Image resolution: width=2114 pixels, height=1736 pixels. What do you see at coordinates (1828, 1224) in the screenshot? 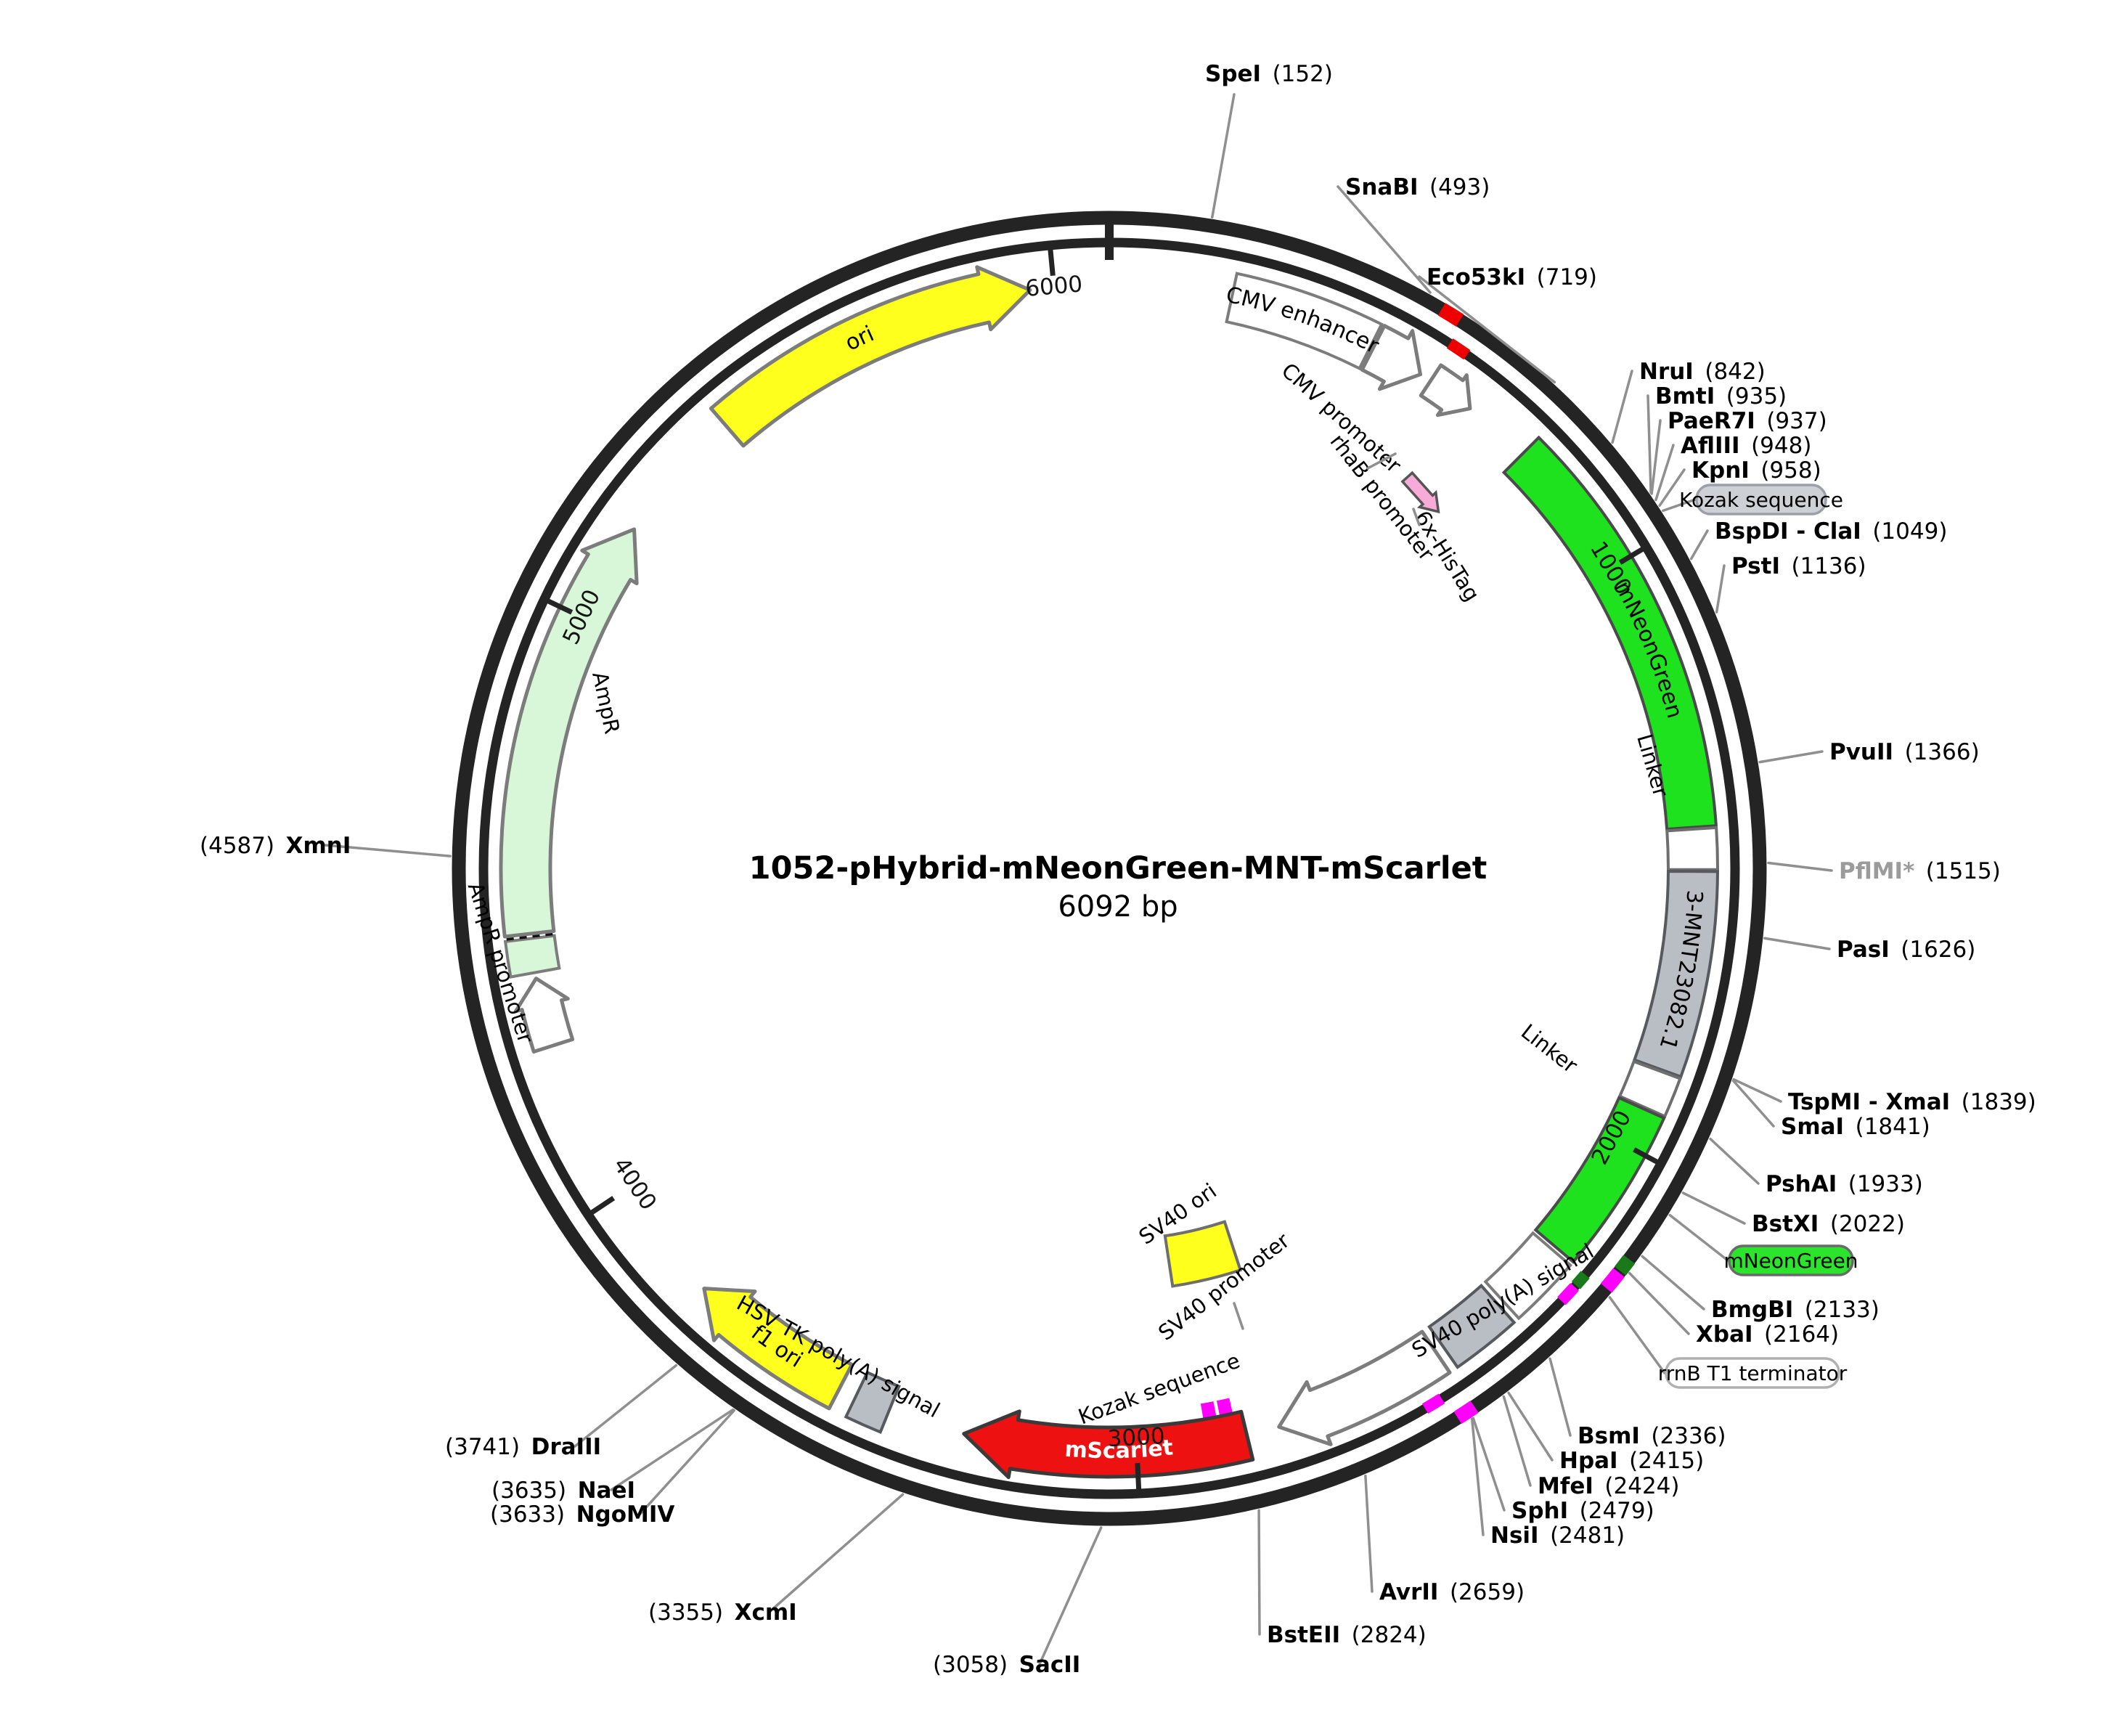
I see `enzyme-label-bstxi: BstXI (2022)` at bounding box center [1828, 1224].